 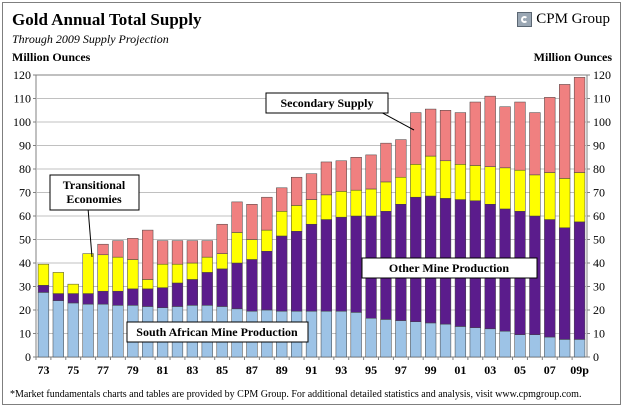 I want to click on x-tick-label: 89, so click(x=282, y=370).